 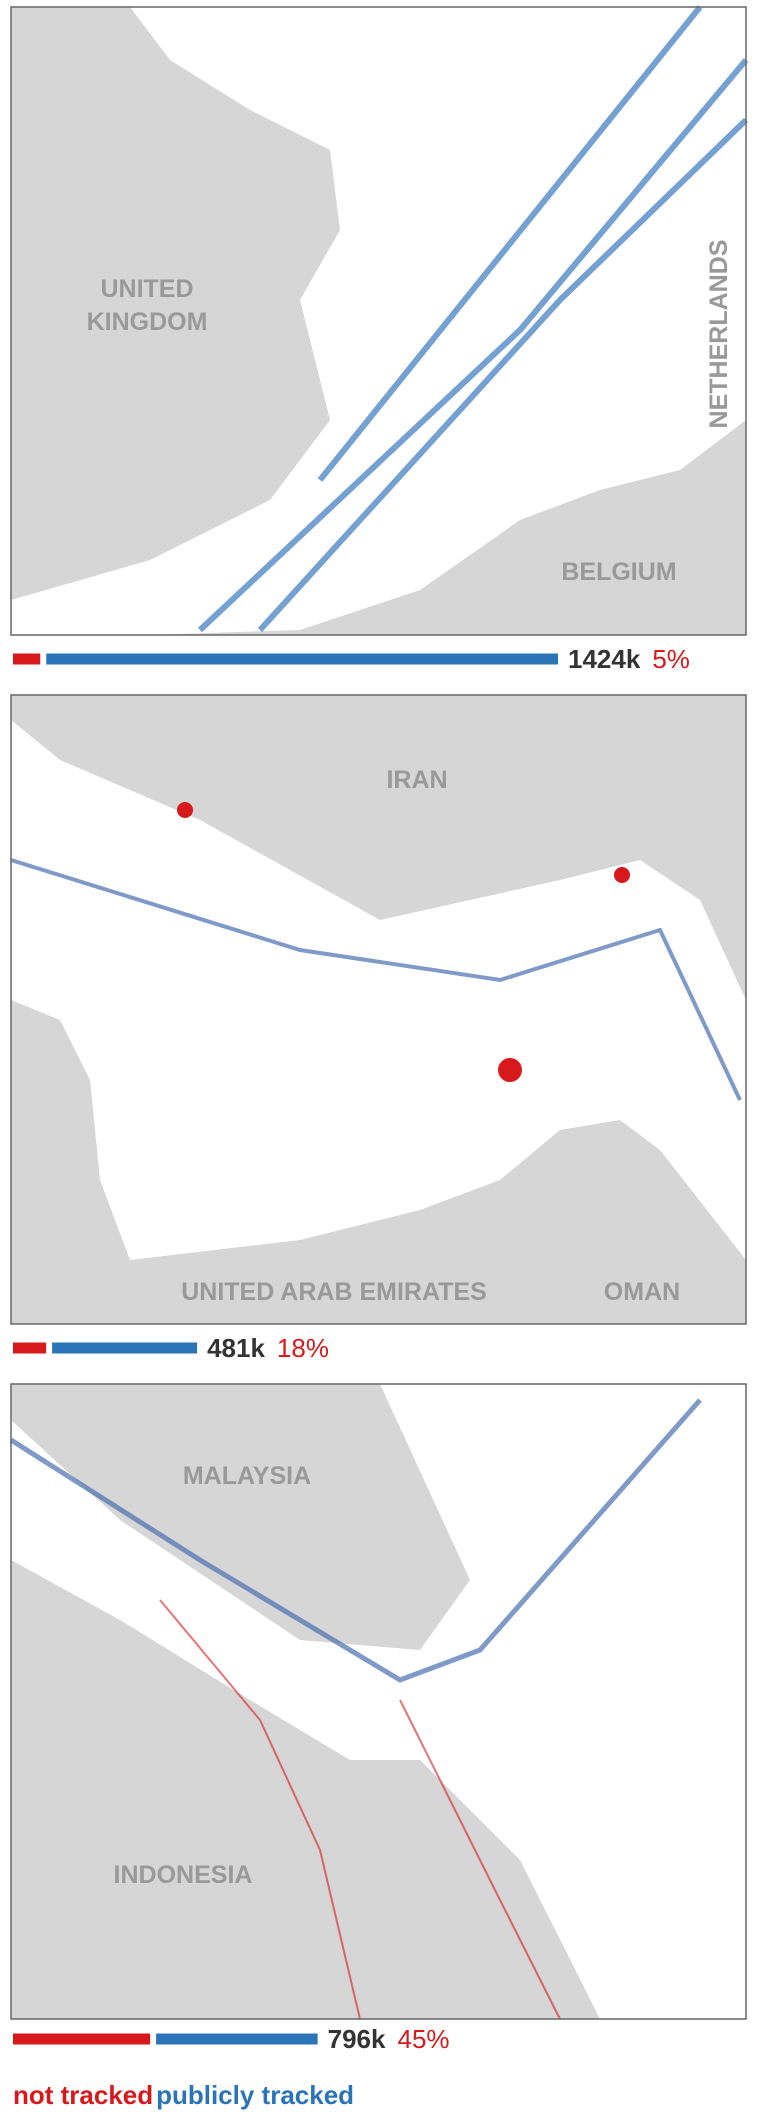 What do you see at coordinates (671, 659) in the screenshot?
I see `percent-label: 5%` at bounding box center [671, 659].